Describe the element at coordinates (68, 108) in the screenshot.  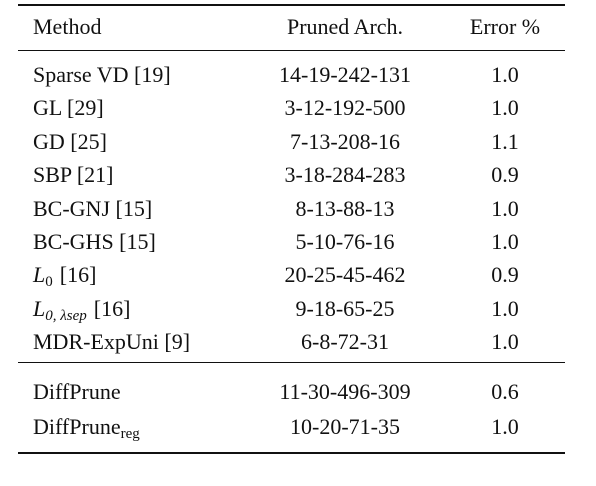
I see `method-cell: GL [29]` at that location.